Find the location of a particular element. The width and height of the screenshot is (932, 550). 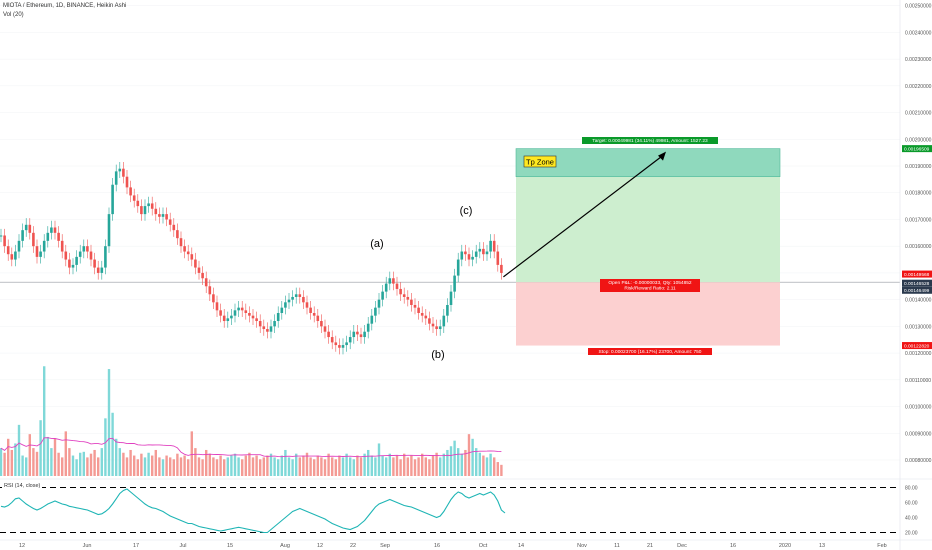

tp-zone-box is located at coordinates (540, 161).